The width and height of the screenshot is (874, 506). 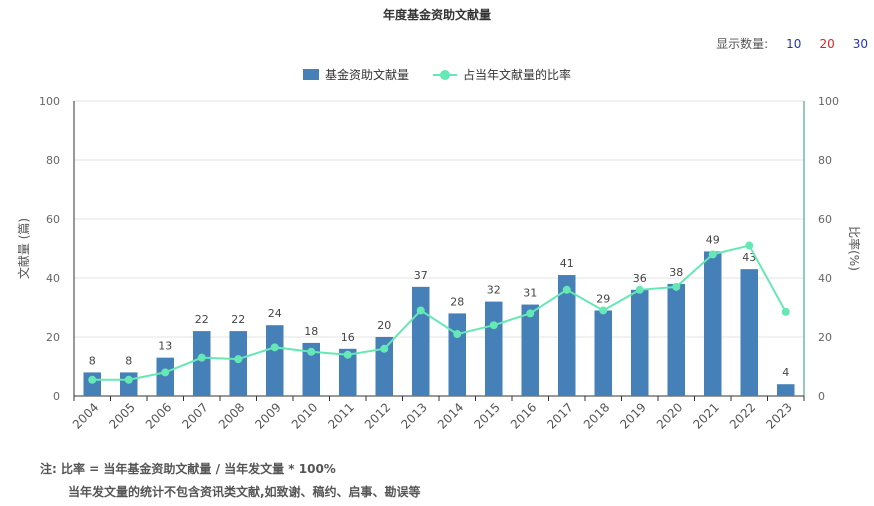 I want to click on x-tick-label: 2007, so click(x=194, y=415).